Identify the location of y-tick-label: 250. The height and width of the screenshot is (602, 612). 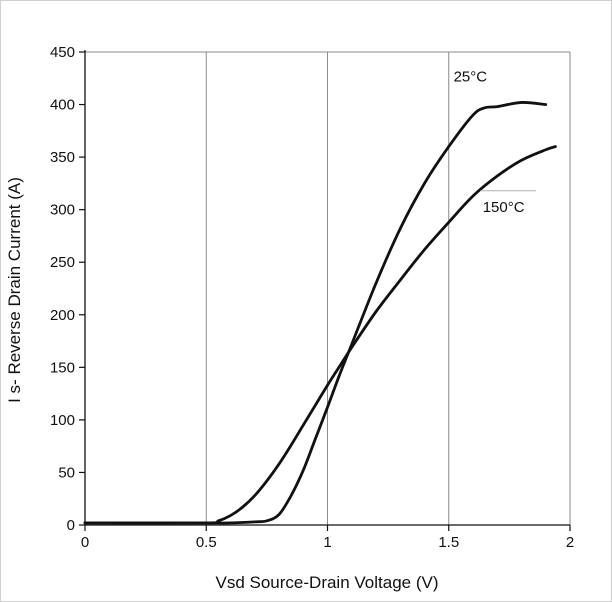
(62, 262).